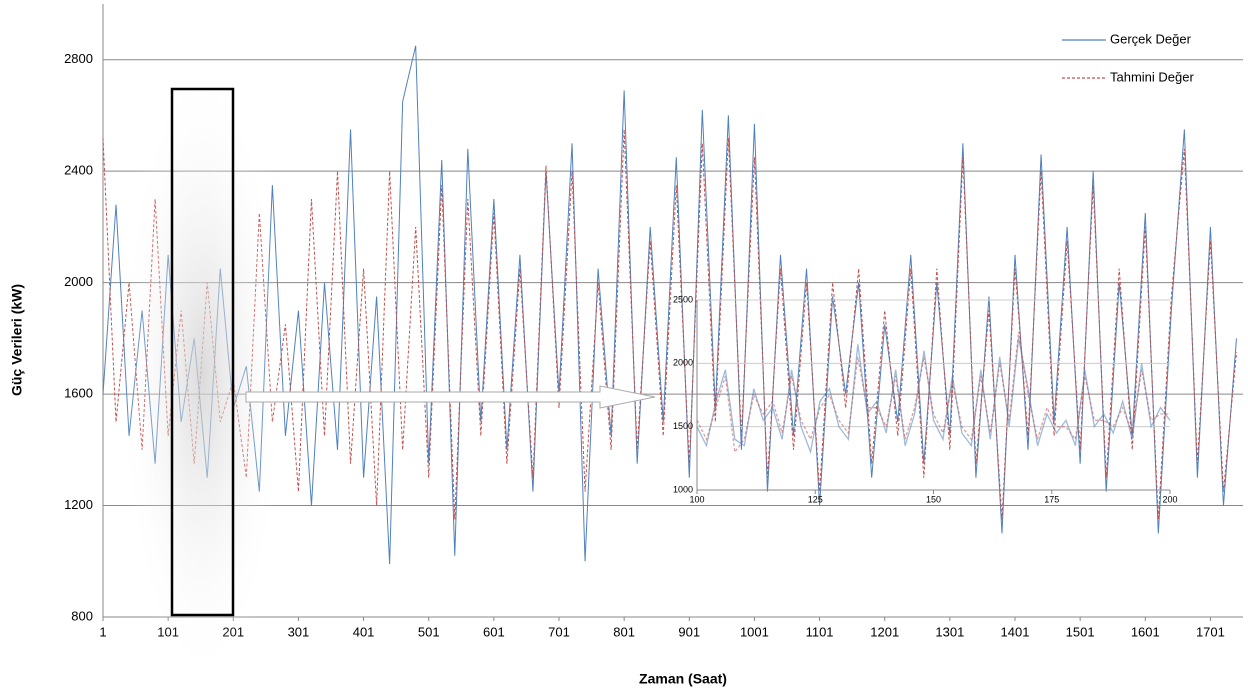  What do you see at coordinates (624, 631) in the screenshot?
I see `x-tick-label: 801` at bounding box center [624, 631].